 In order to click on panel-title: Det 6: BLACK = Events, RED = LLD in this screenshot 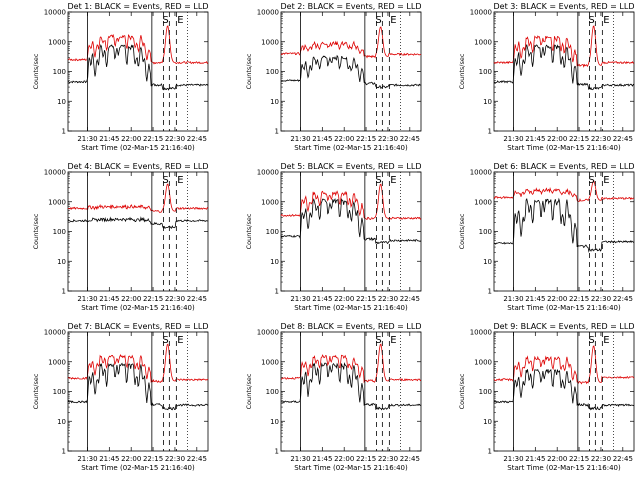, I will do `click(564, 166)`.